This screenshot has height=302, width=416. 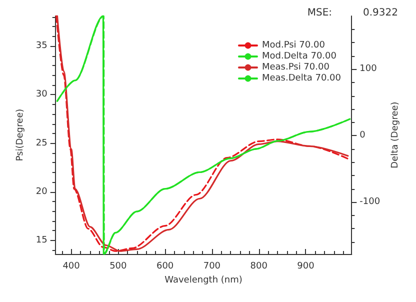 What do you see at coordinates (165, 267) in the screenshot?
I see `x-tick-label: 600` at bounding box center [165, 267].